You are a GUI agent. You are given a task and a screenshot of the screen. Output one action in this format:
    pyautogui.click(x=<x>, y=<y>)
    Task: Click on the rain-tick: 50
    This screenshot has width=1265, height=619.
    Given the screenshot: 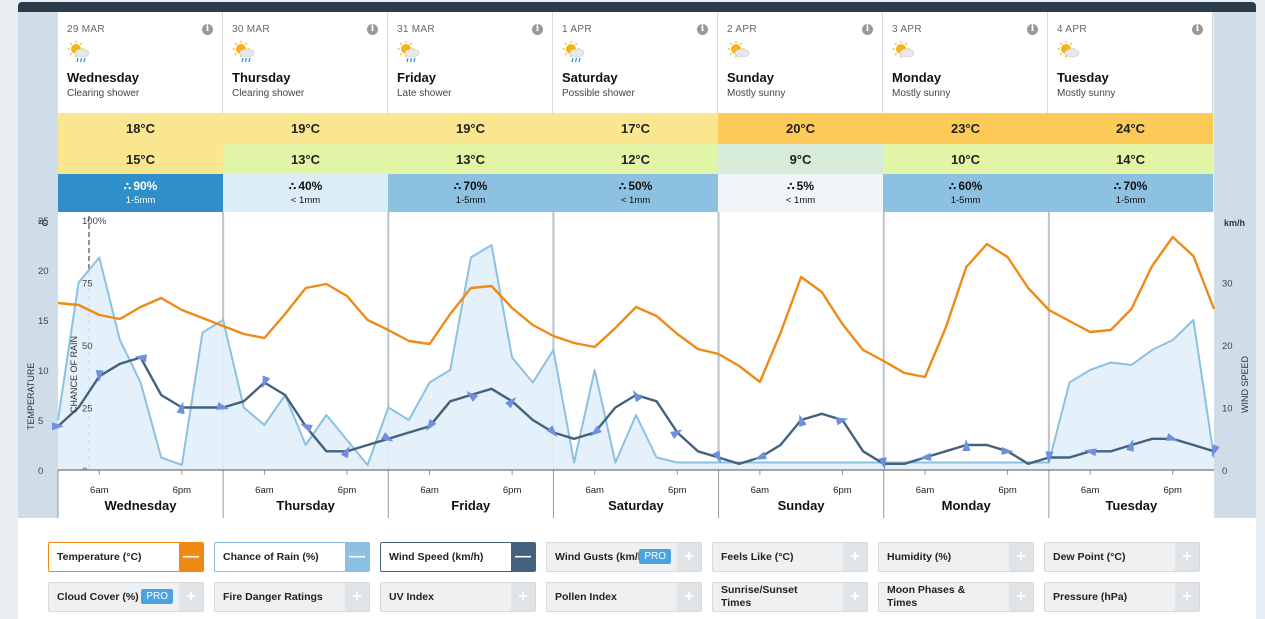 What is the action you would take?
    pyautogui.click(x=87, y=346)
    